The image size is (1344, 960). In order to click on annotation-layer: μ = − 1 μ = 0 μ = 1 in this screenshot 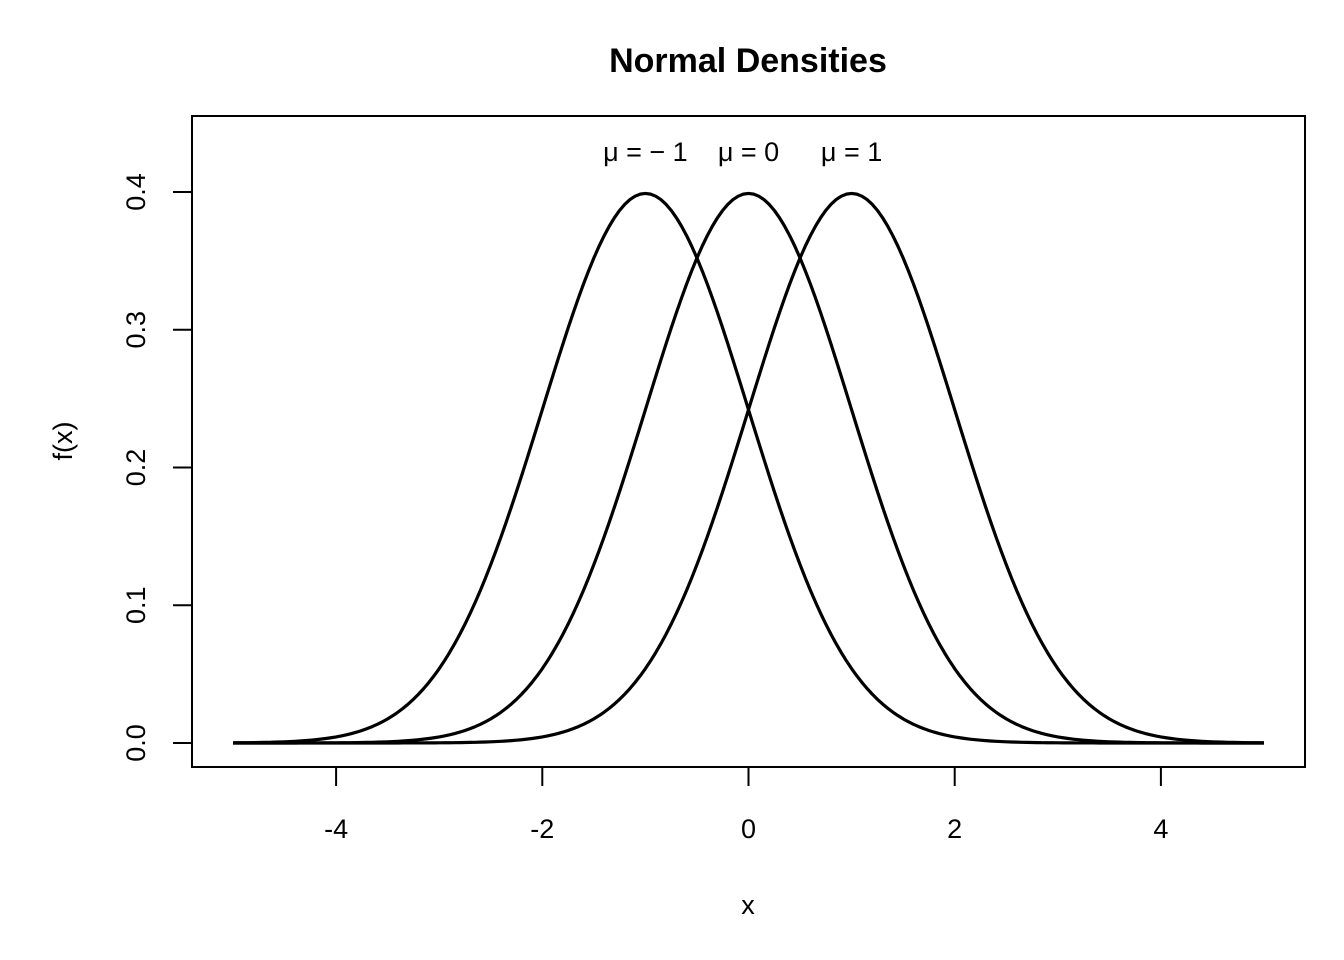, I will do `click(742, 152)`.